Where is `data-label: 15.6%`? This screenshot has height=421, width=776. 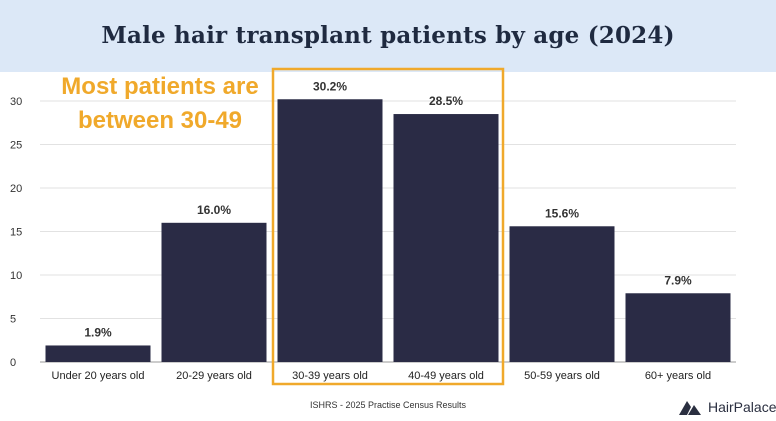
data-label: 15.6% is located at coordinates (562, 213).